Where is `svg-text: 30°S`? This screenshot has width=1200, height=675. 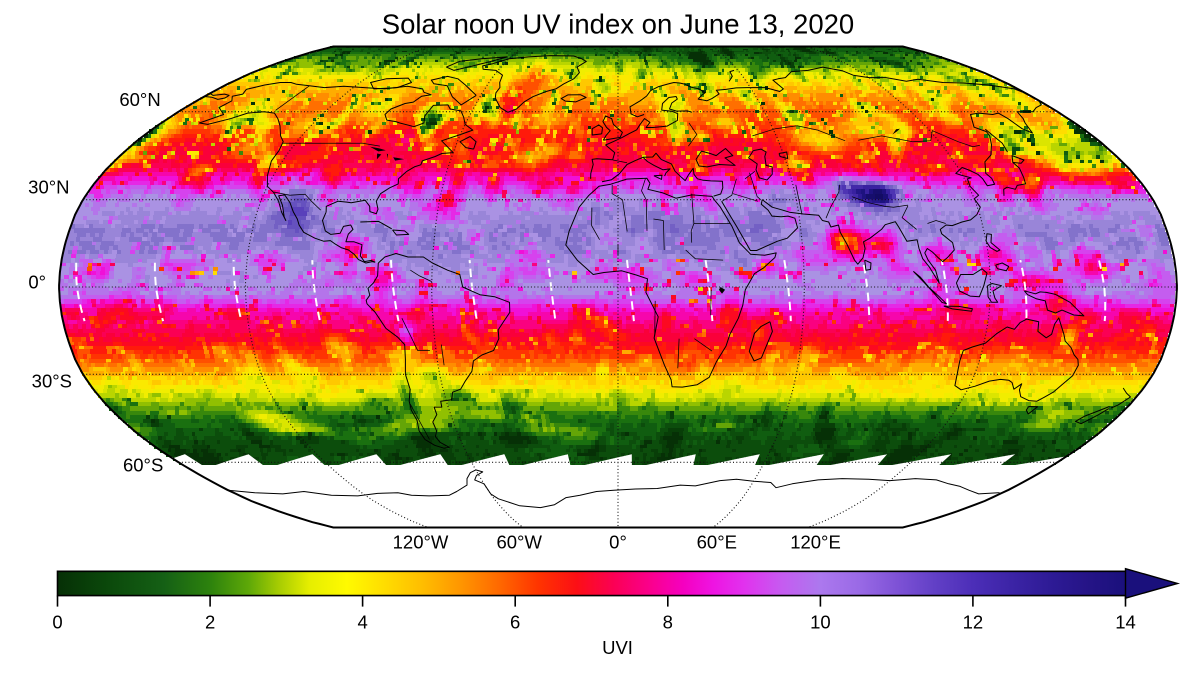 svg-text: 30°S is located at coordinates (52, 380).